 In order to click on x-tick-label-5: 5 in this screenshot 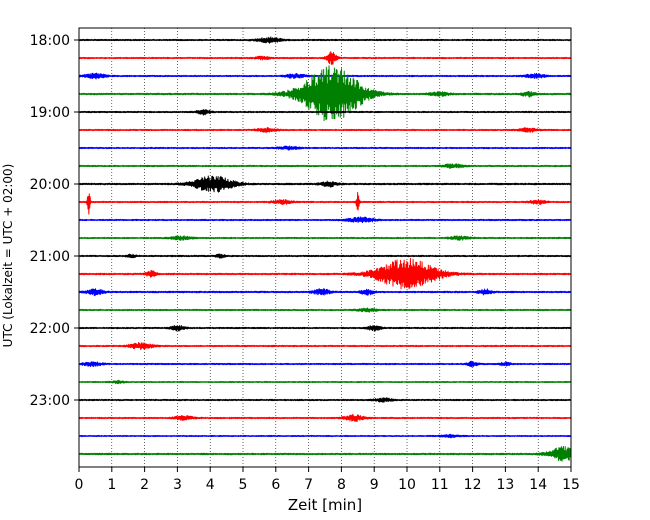, I will do `click(243, 485)`.